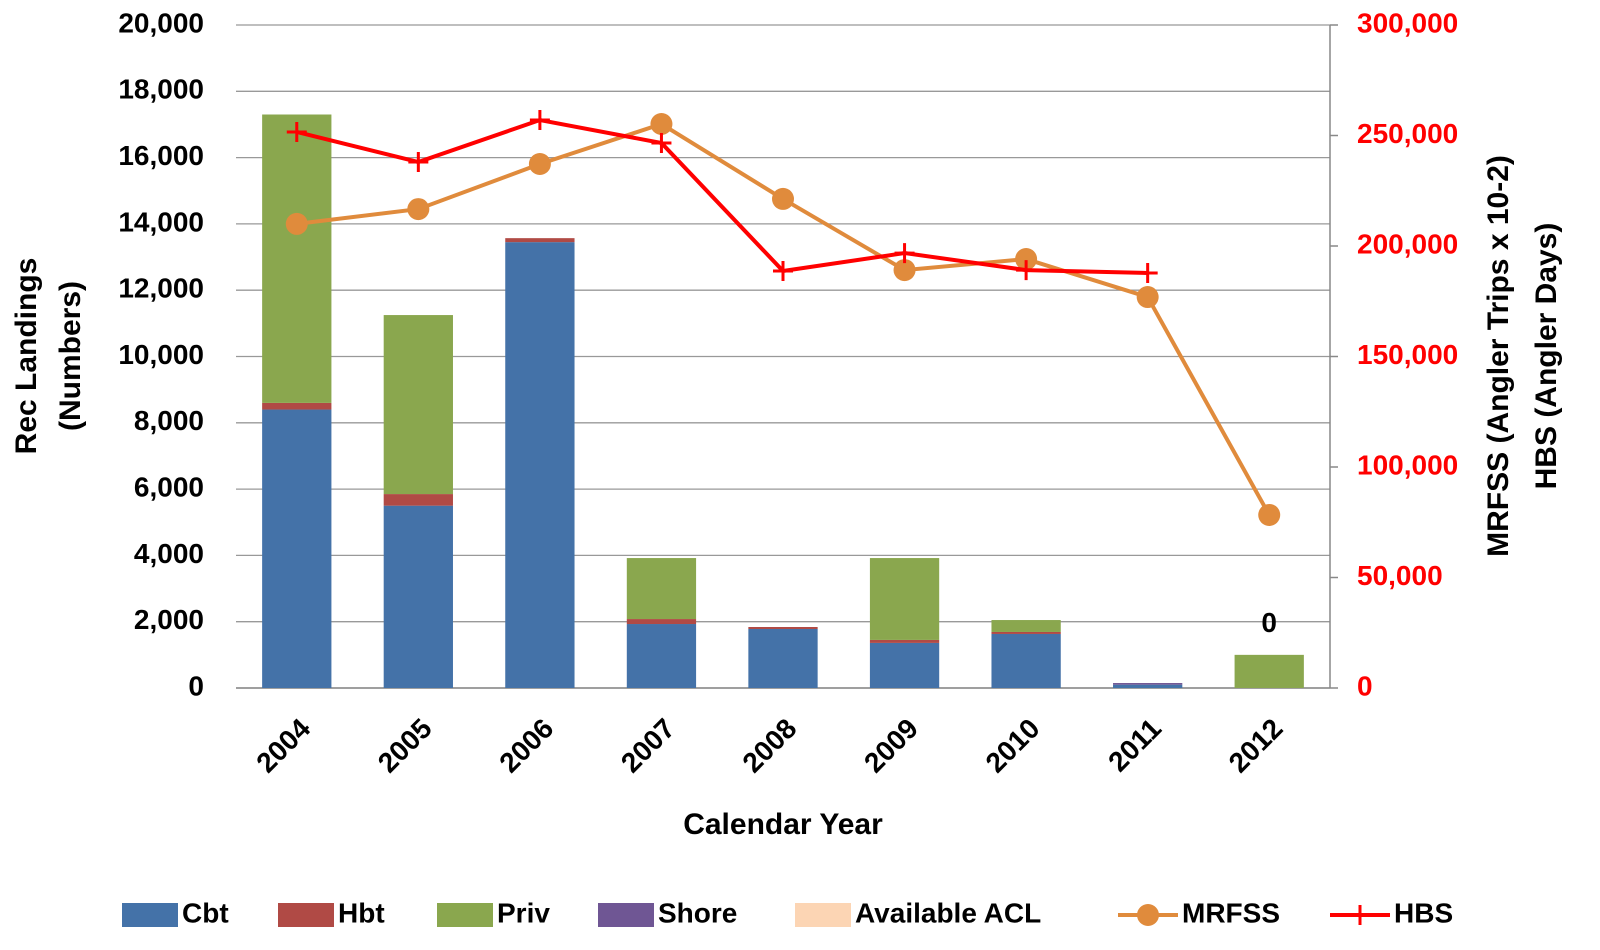 Image resolution: width=1600 pixels, height=950 pixels. What do you see at coordinates (169, 420) in the screenshot?
I see `y-tick-label: 8,000` at bounding box center [169, 420].